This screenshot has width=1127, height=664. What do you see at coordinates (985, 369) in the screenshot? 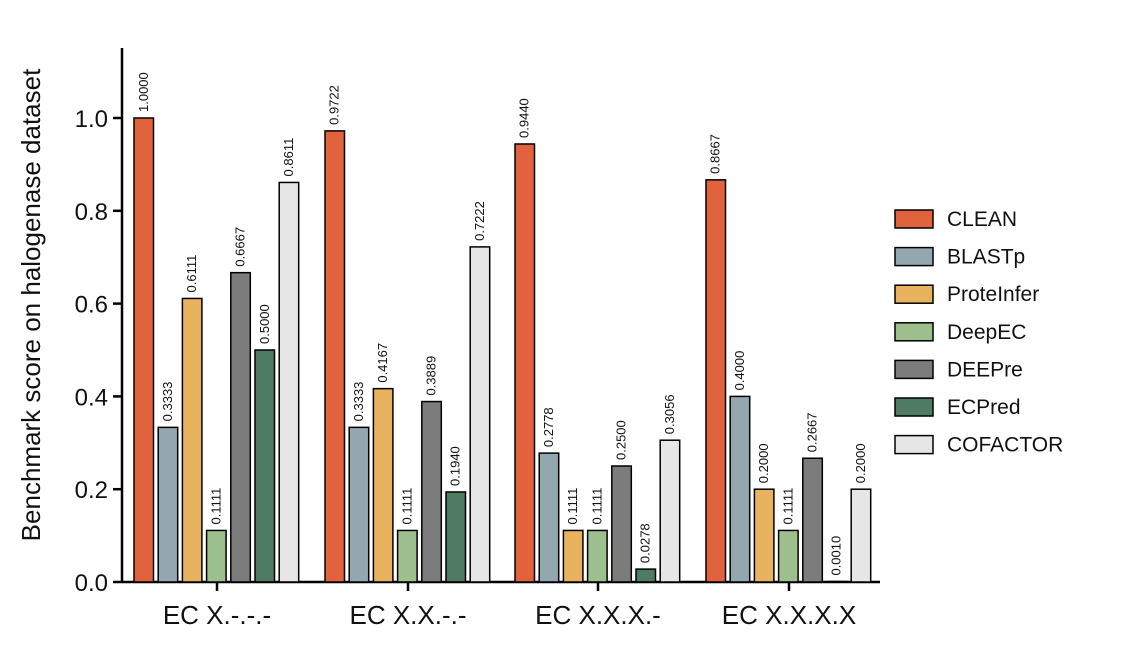
I see `legend-label: DEEPre` at bounding box center [985, 369].